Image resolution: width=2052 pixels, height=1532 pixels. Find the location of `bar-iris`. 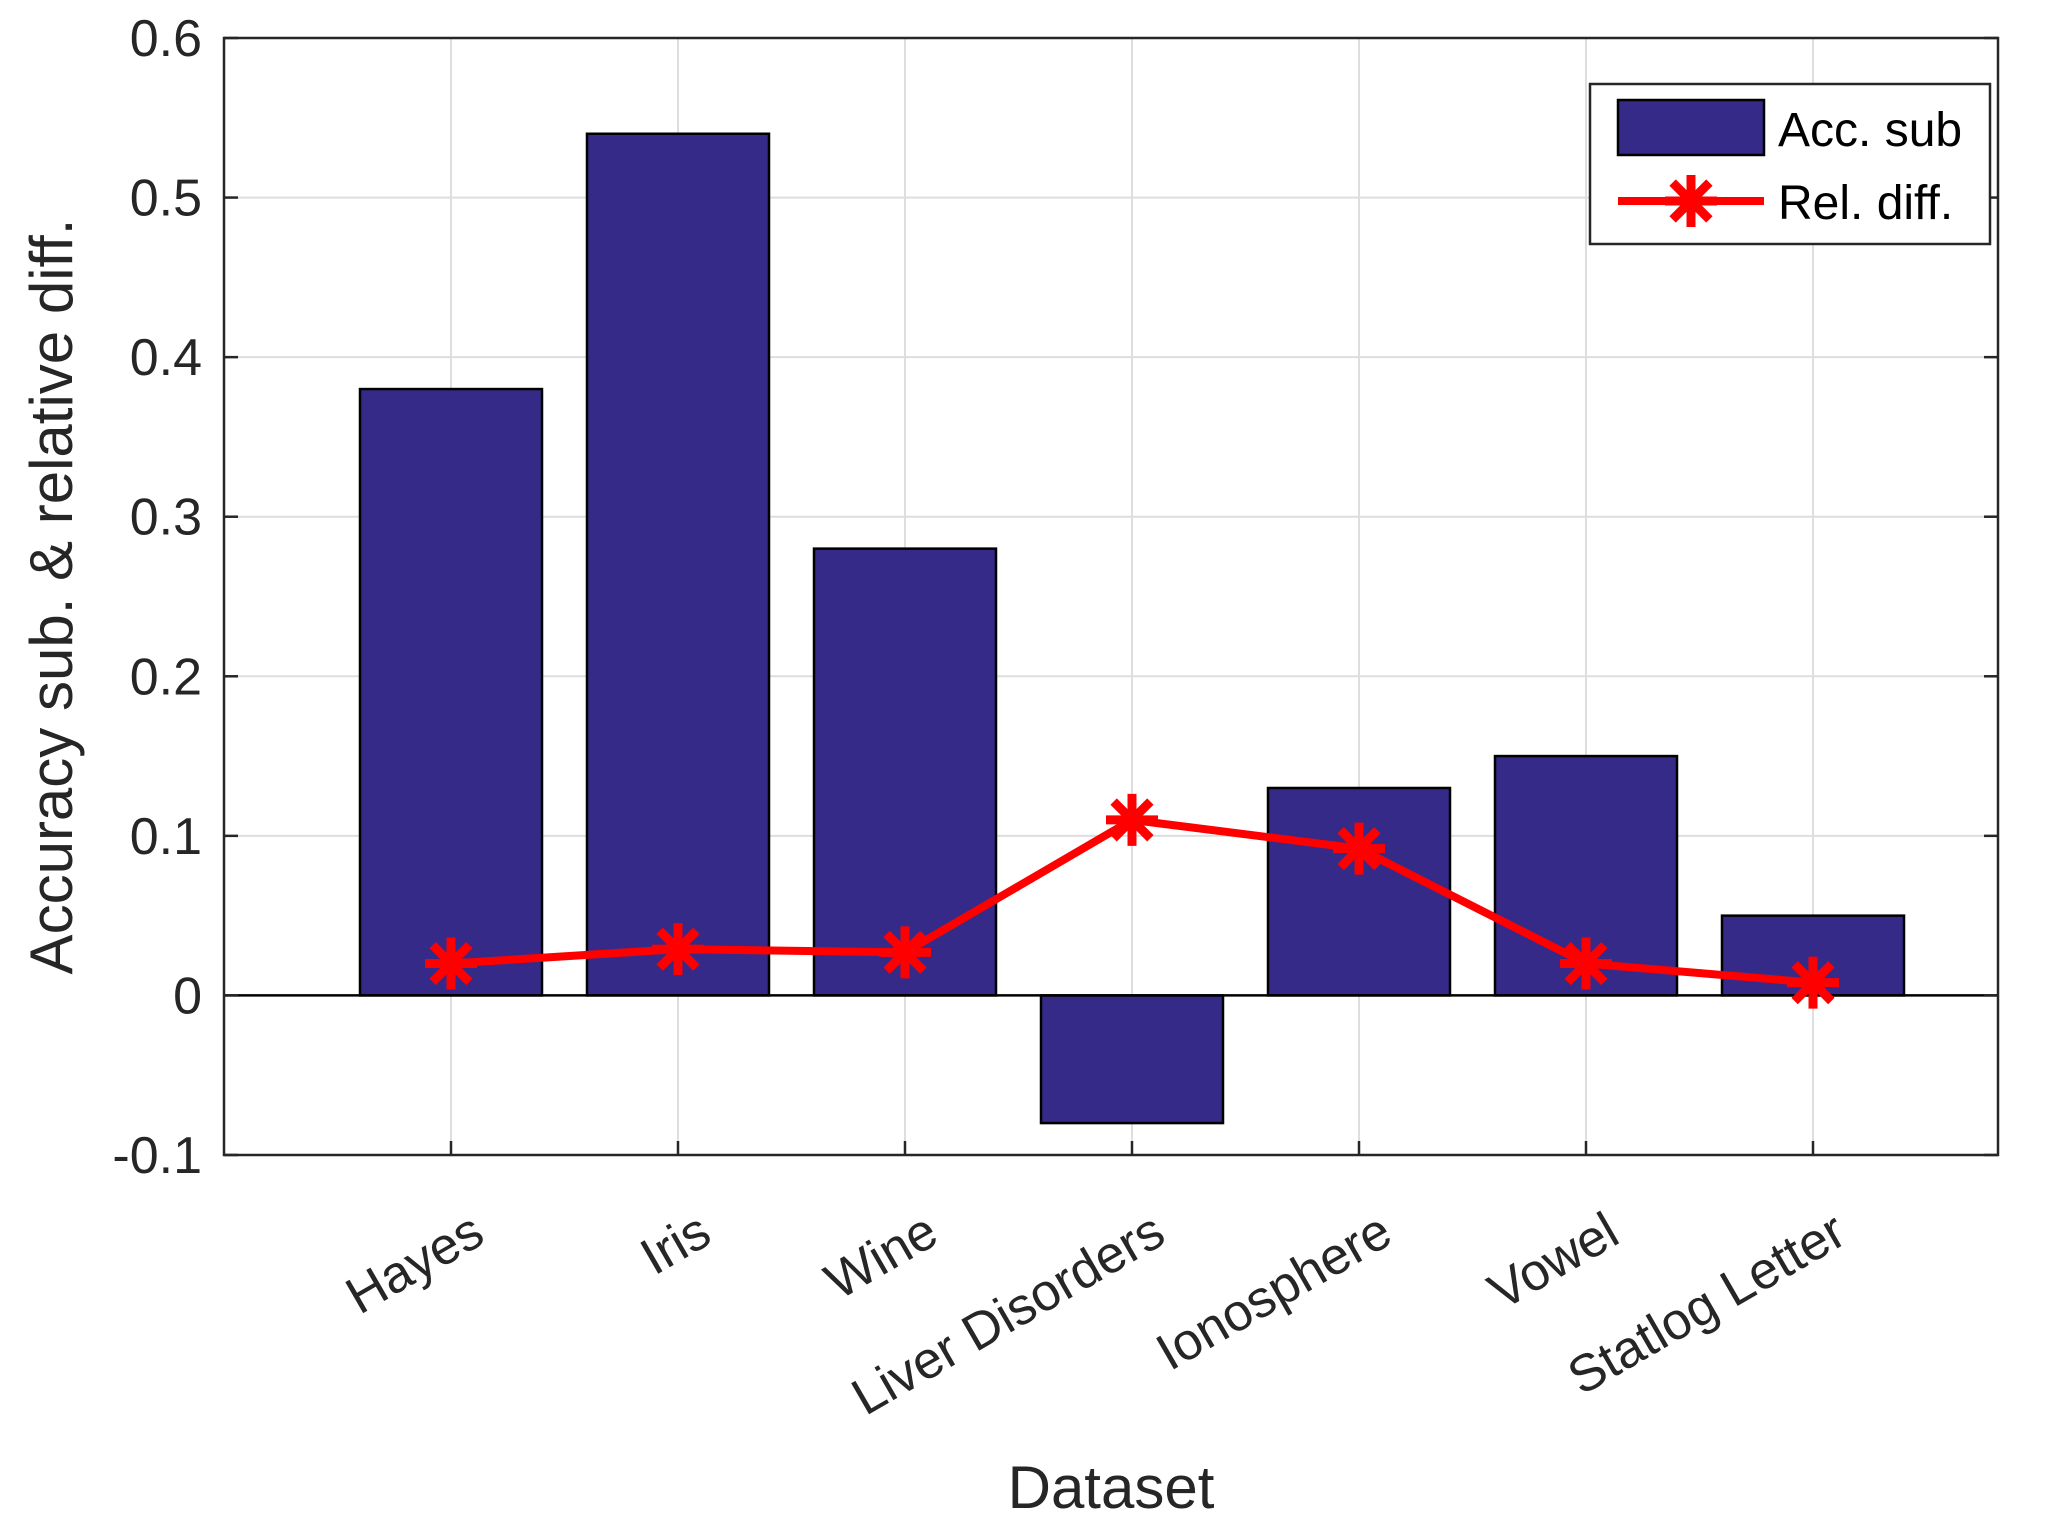

bar-iris is located at coordinates (678, 564).